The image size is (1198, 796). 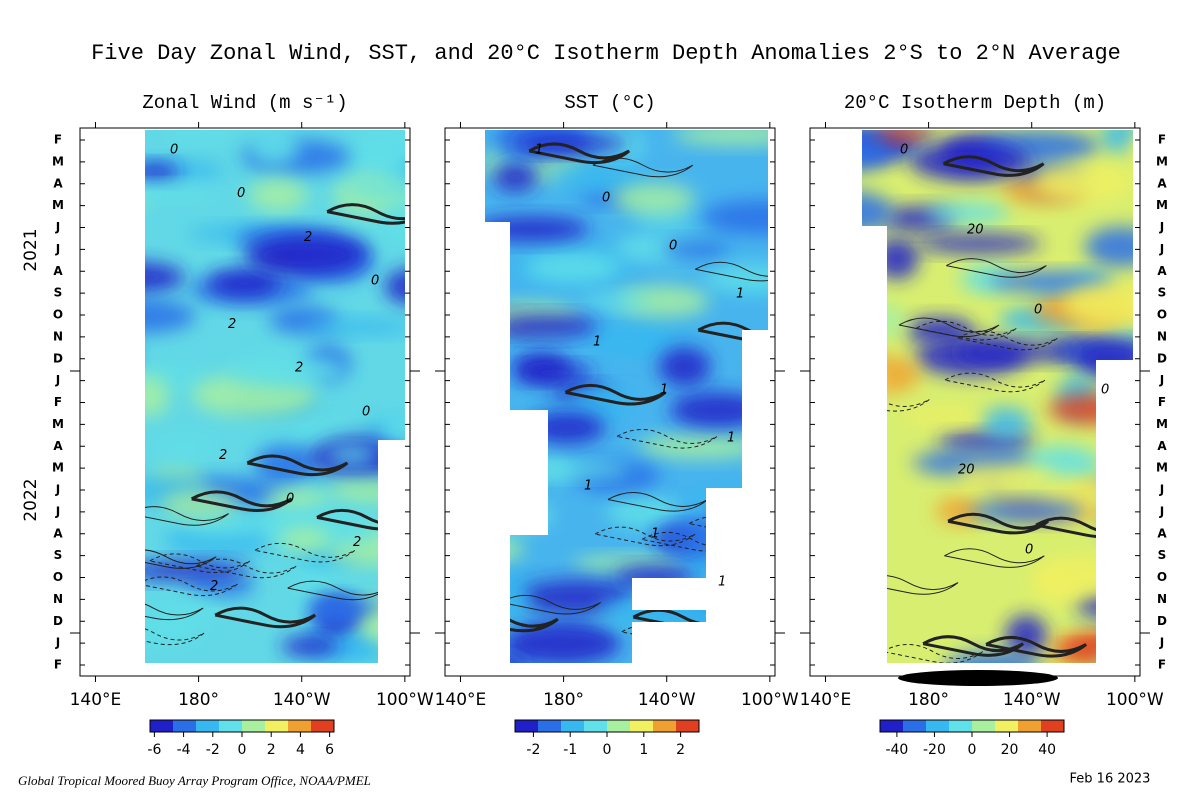 I want to click on month-label: S, so click(x=58, y=293).